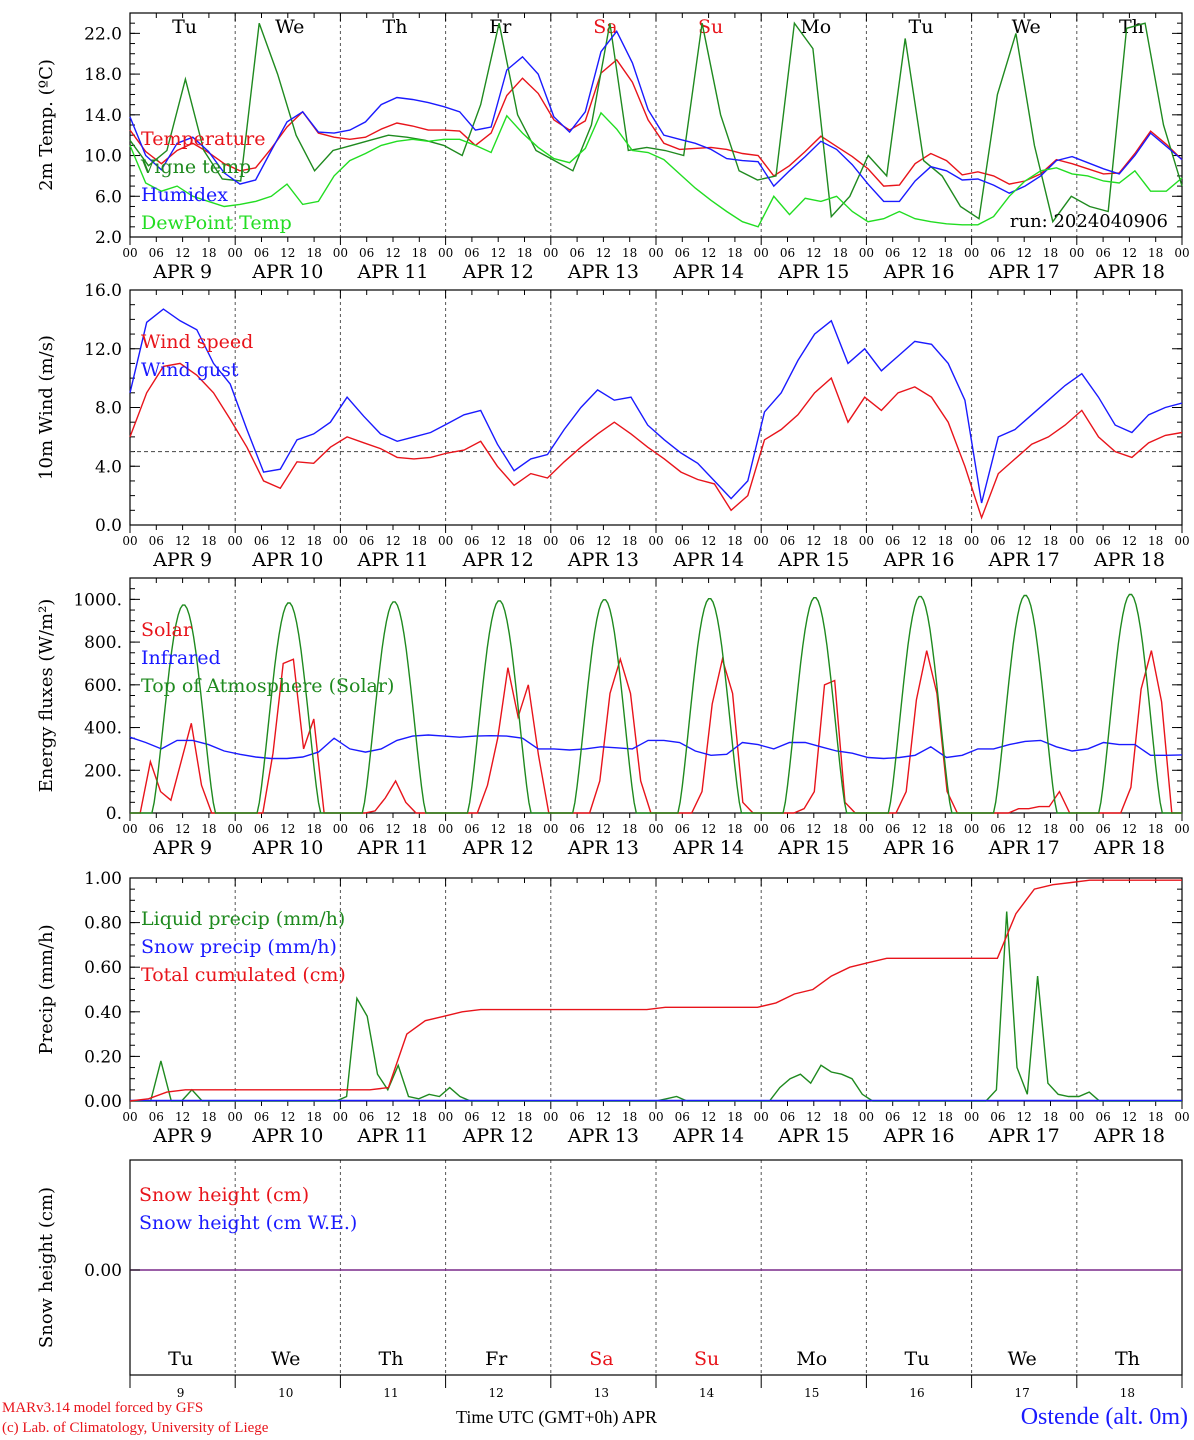  What do you see at coordinates (815, 27) in the screenshot?
I see `weekday-label-top: Mo` at bounding box center [815, 27].